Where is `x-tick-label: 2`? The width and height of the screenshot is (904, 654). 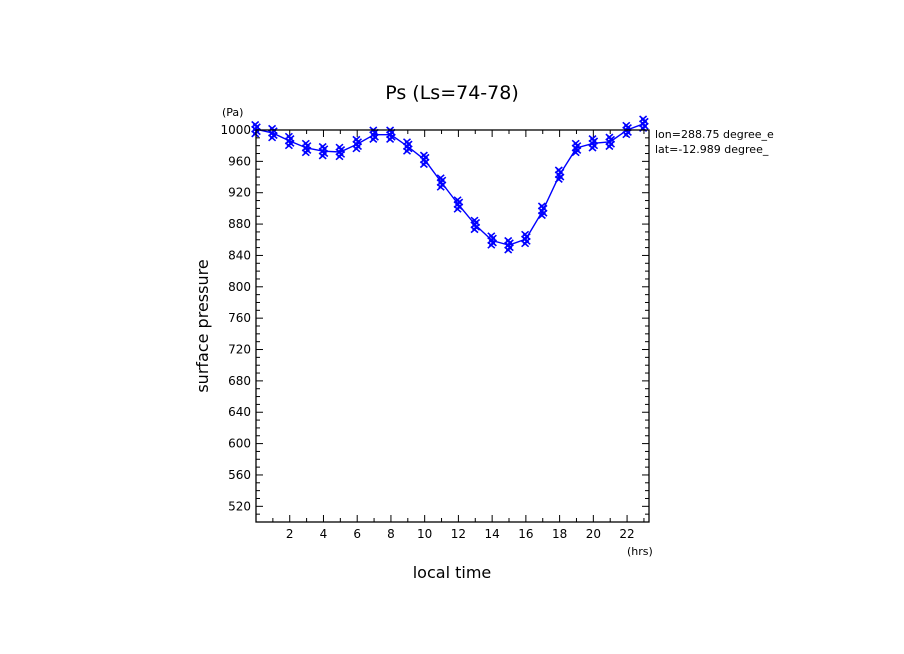
x-tick-label: 2 is located at coordinates (290, 534).